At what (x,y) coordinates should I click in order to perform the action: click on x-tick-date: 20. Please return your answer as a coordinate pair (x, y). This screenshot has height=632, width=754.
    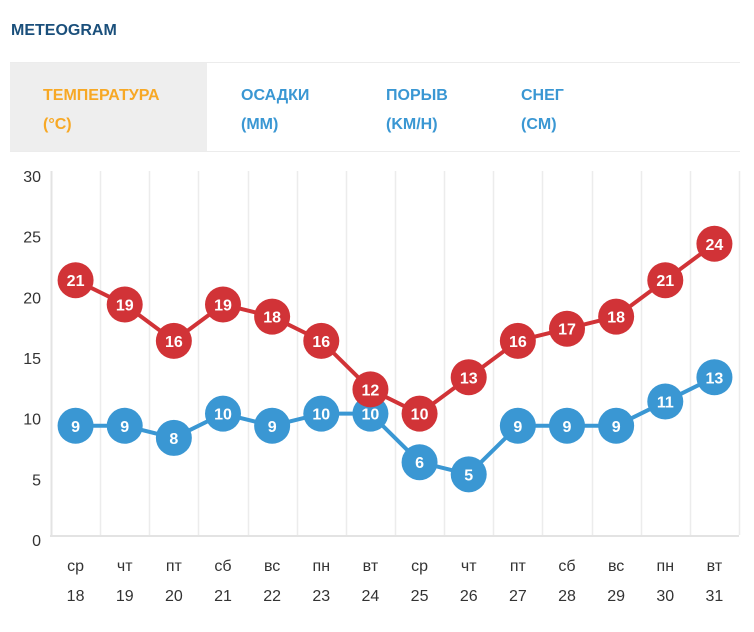
    Looking at the image, I should click on (174, 596).